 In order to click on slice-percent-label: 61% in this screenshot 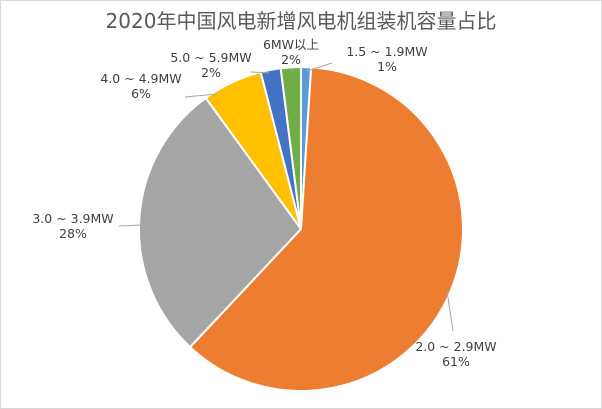, I will do `click(456, 361)`.